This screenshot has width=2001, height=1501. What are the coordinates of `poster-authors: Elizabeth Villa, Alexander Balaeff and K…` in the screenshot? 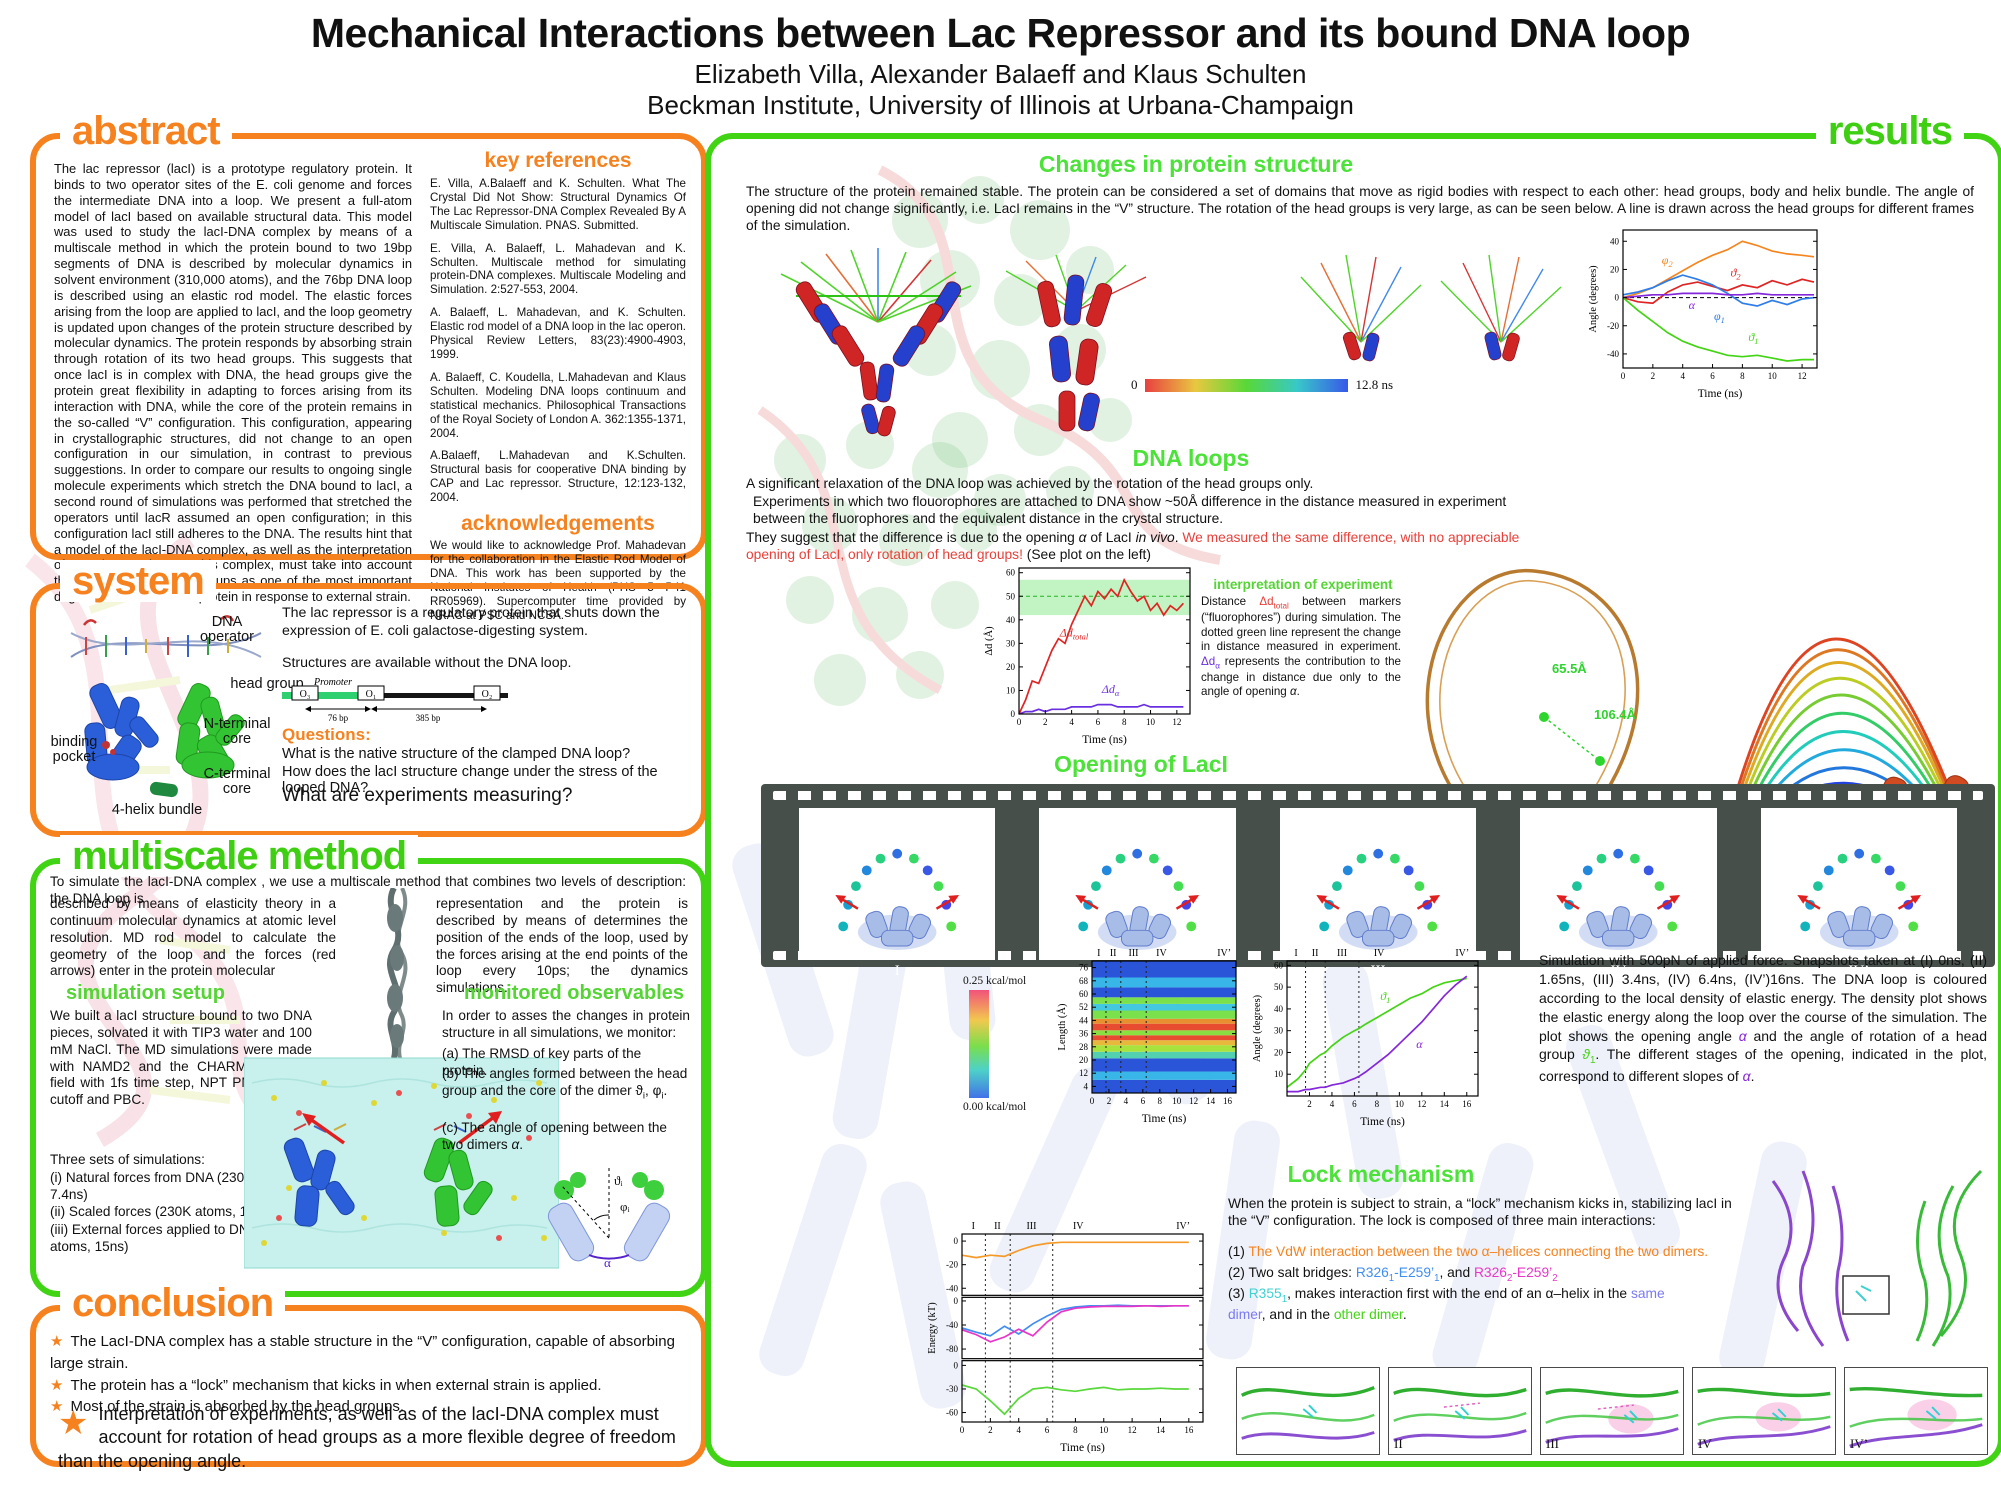 It's located at (1000, 74).